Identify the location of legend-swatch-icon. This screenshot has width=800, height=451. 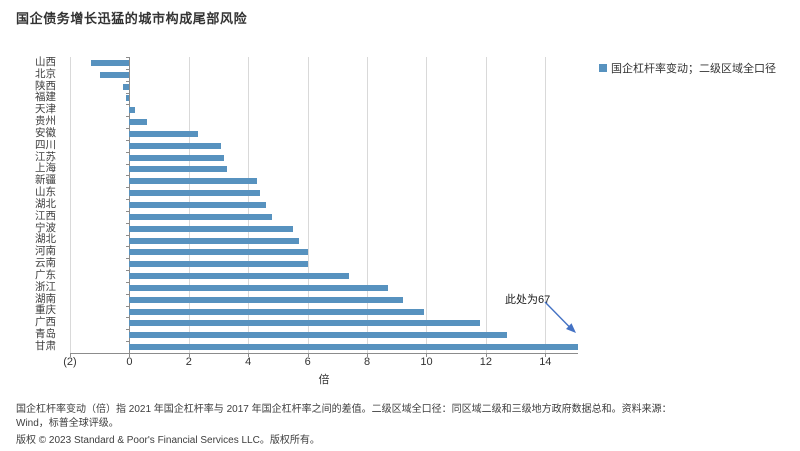
(603, 68).